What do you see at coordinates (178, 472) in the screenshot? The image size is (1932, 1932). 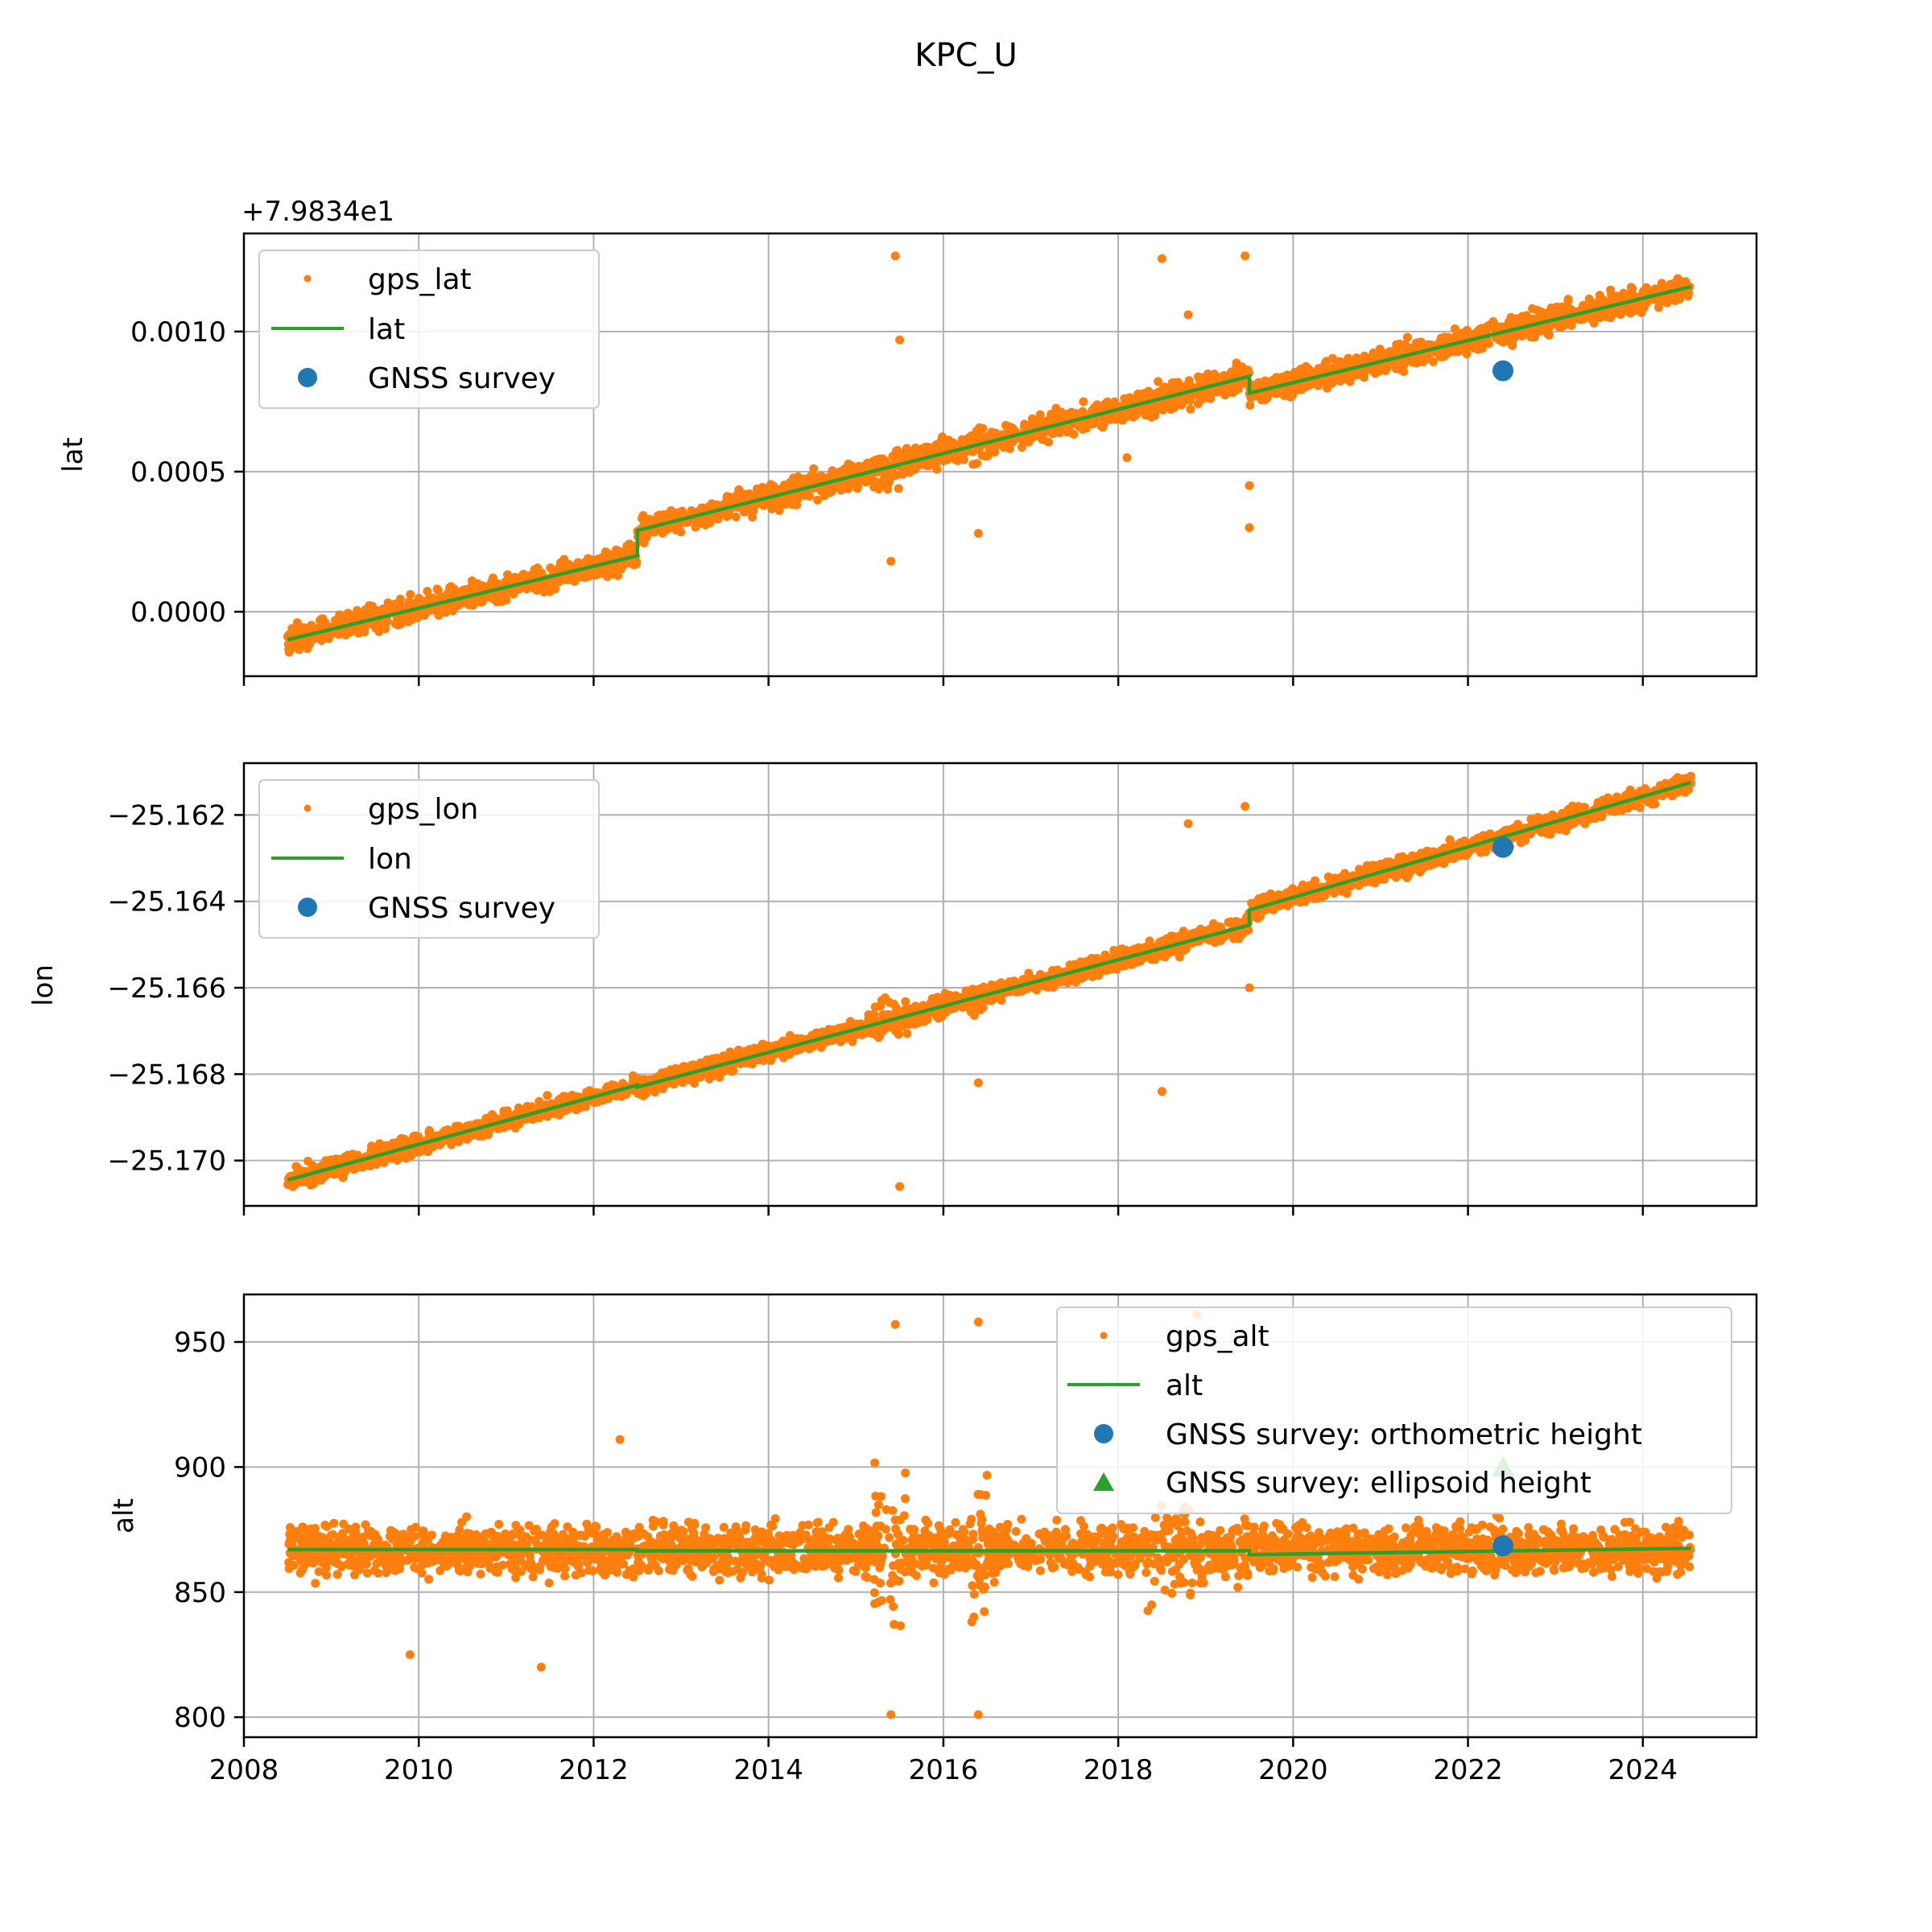 I see `y-tick-label: 0.0005` at bounding box center [178, 472].